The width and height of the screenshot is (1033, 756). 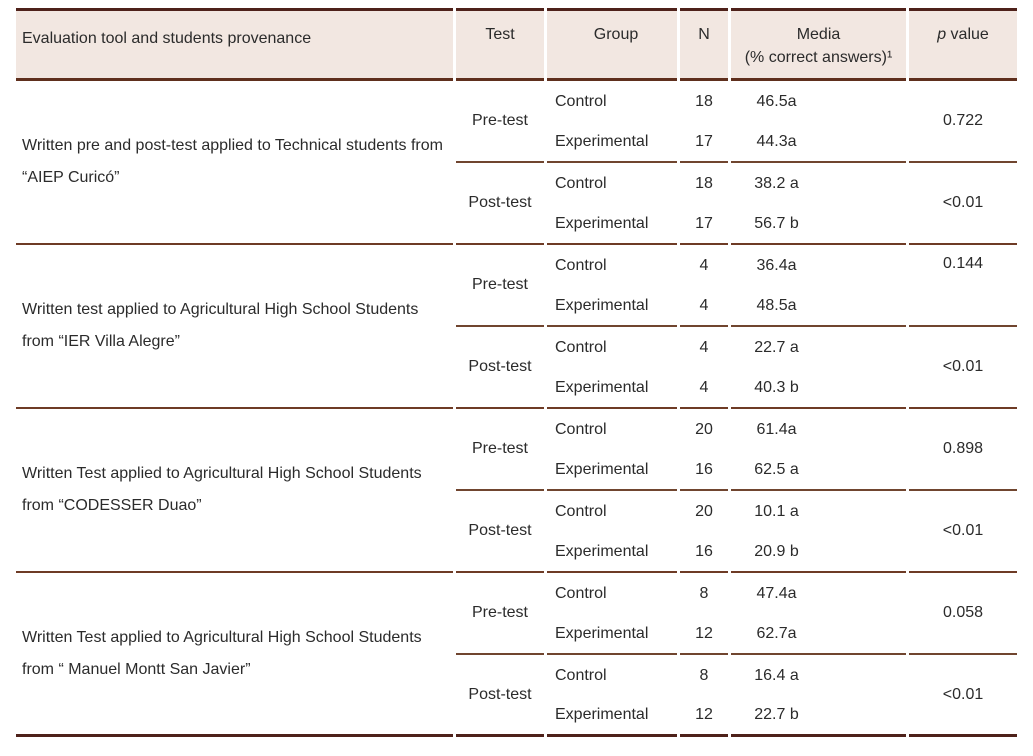 I want to click on media-cell: 22.7 a, so click(x=776, y=347).